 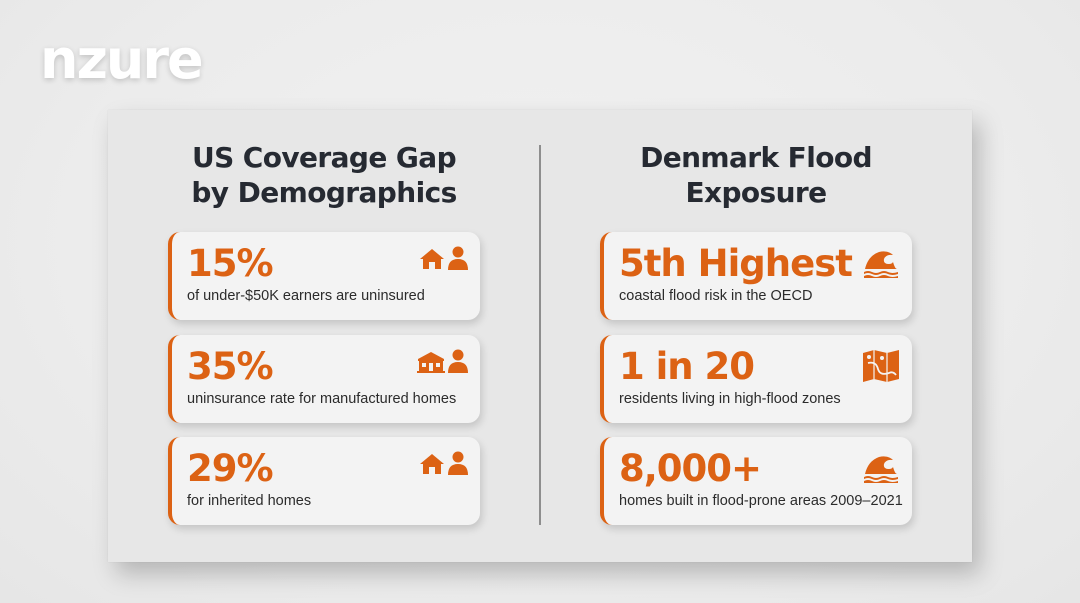 What do you see at coordinates (324, 157) in the screenshot?
I see `title-line-1: US Coverage Gap` at bounding box center [324, 157].